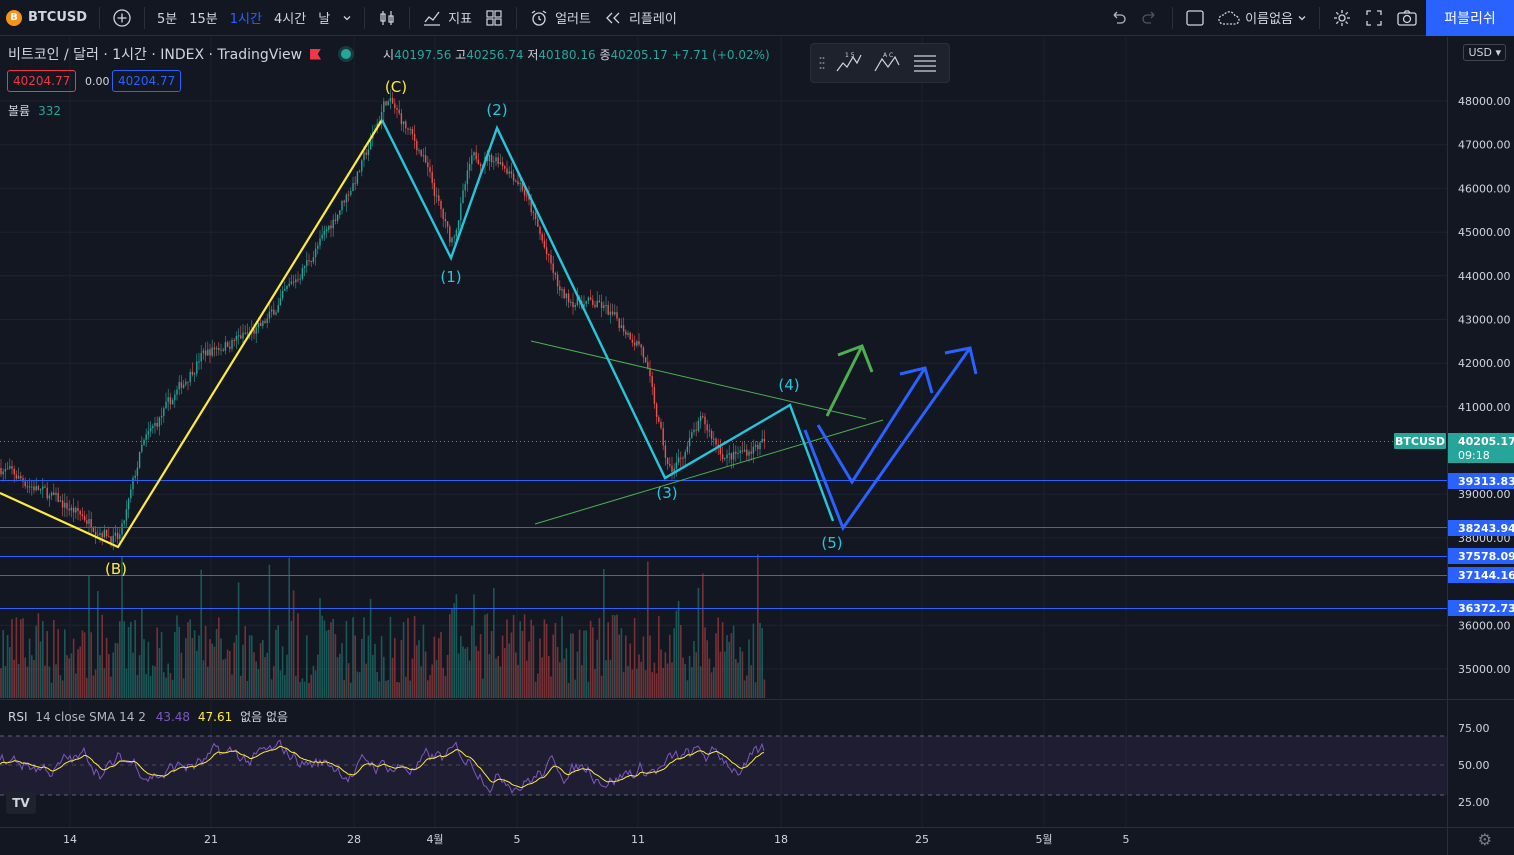 The height and width of the screenshot is (855, 1514). Describe the element at coordinates (596, 839) in the screenshot. I see `time-axis: 14 21 28 4월 5 11 18 25 5월 5` at that location.